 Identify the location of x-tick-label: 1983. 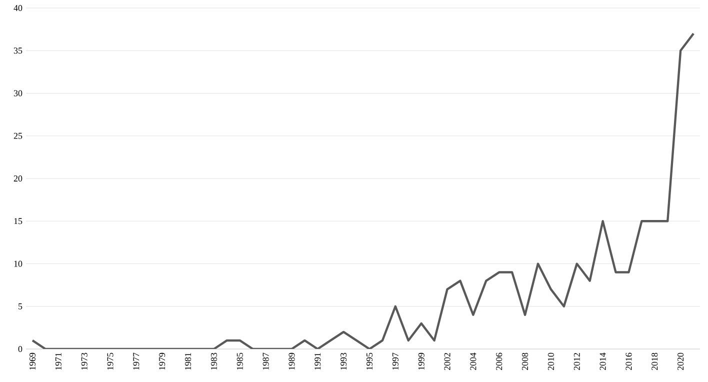
(213, 361).